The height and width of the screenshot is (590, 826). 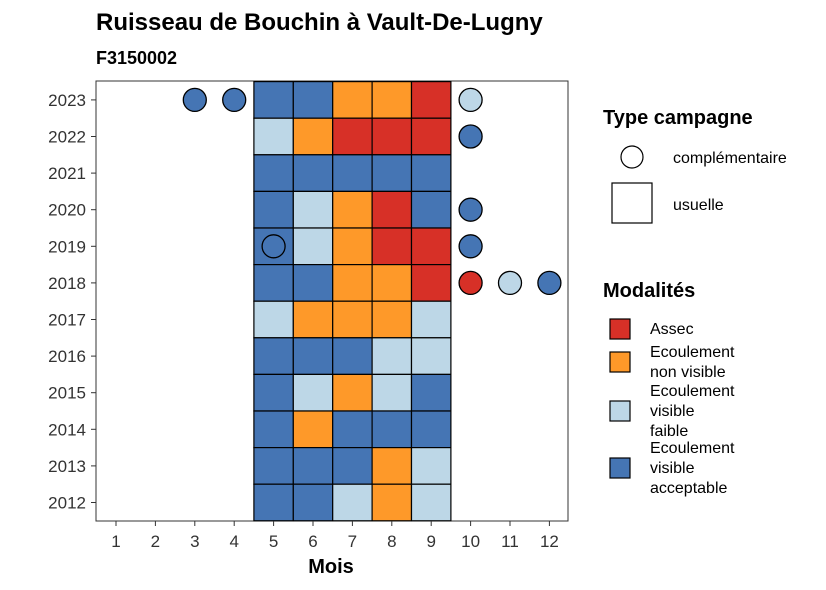 What do you see at coordinates (620, 468) in the screenshot?
I see `legend-key-acceptable` at bounding box center [620, 468].